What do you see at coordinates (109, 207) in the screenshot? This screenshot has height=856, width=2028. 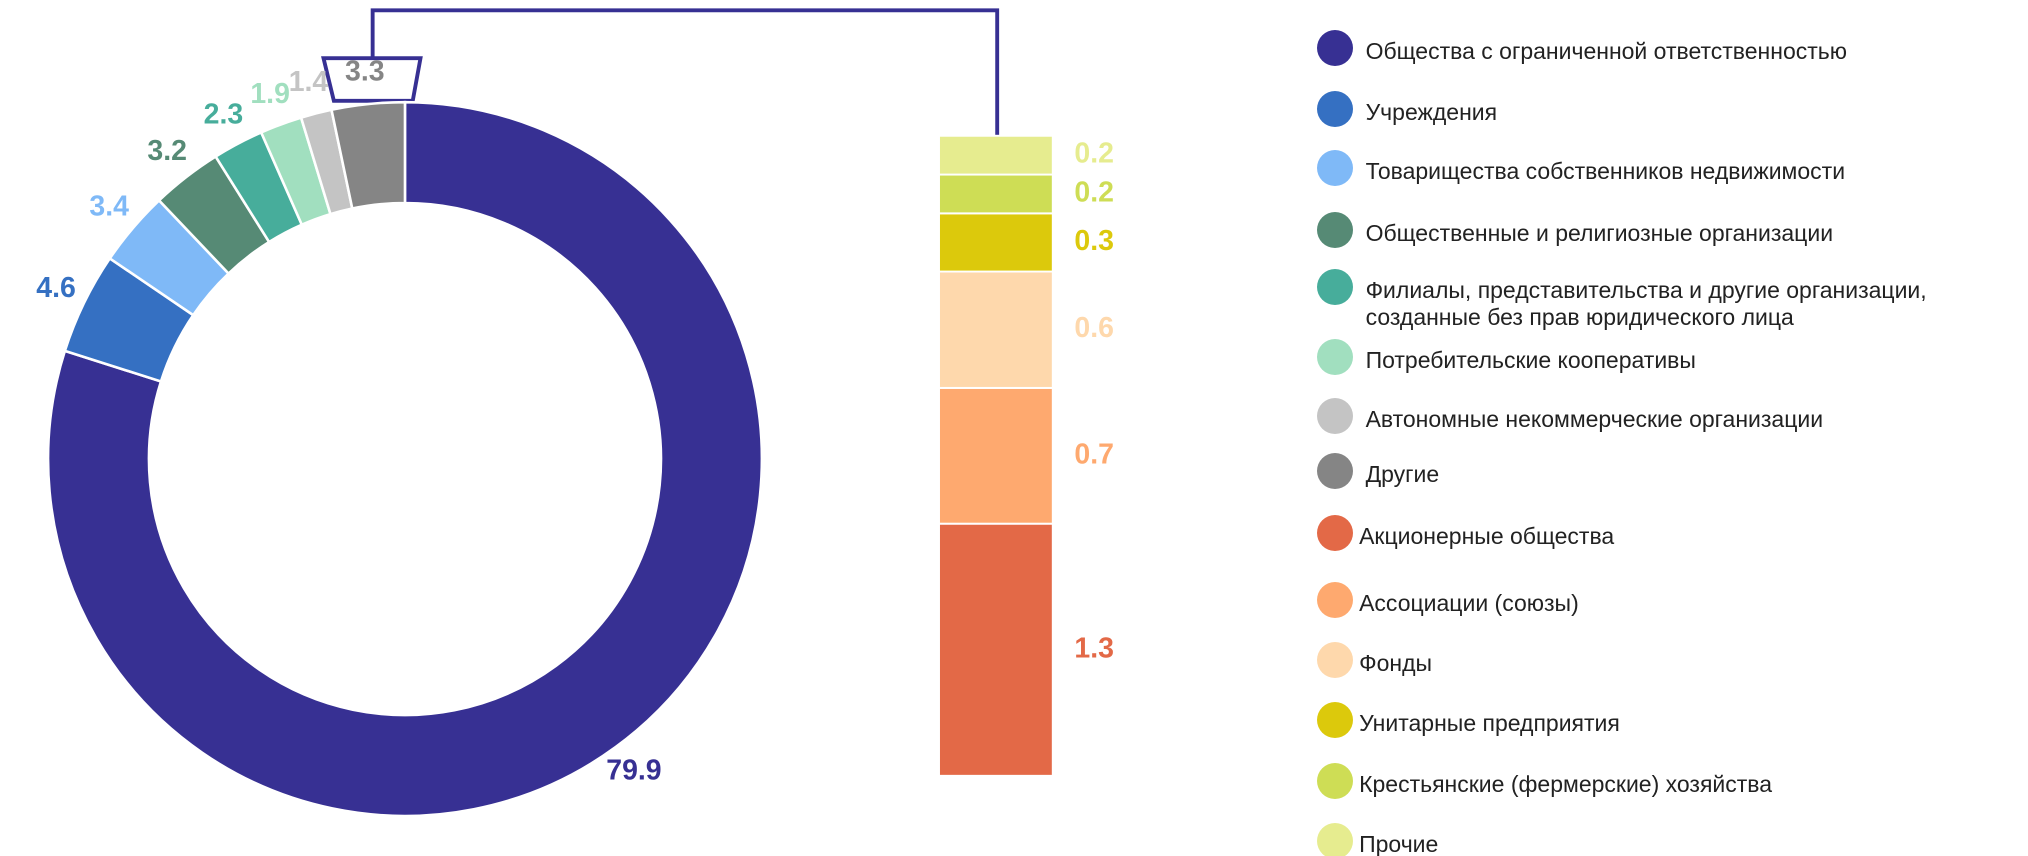 I see `data-label: 3.4` at bounding box center [109, 207].